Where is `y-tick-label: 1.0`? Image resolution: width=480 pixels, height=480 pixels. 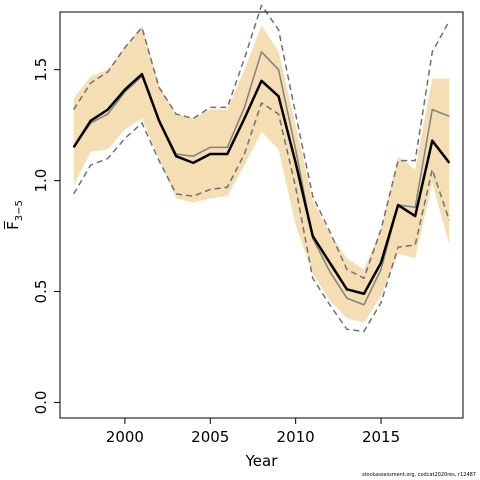
y-tick-label: 1.0 is located at coordinates (41, 181).